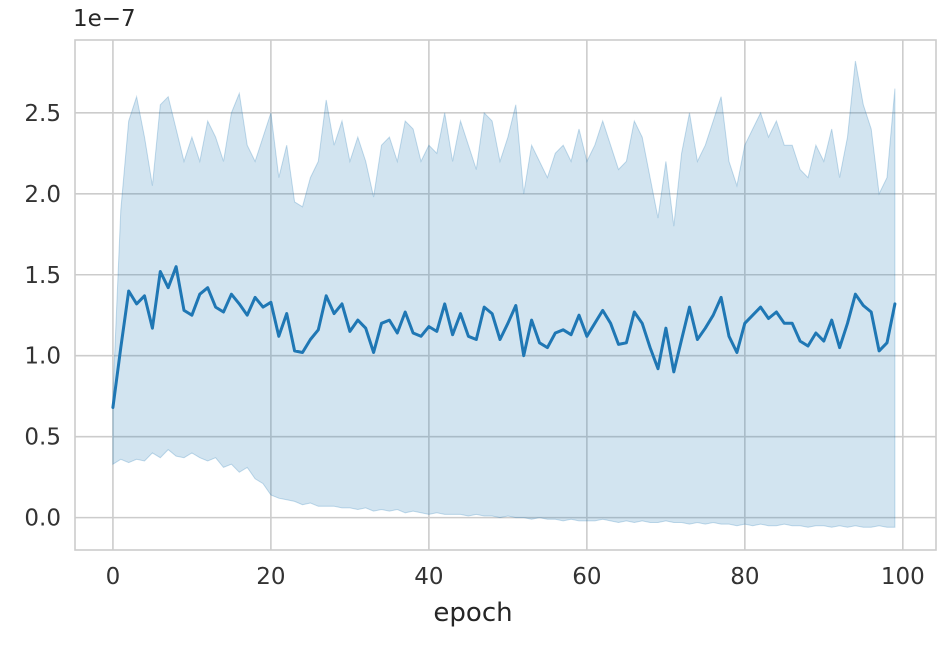  What do you see at coordinates (42, 195) in the screenshot?
I see `y-tick-label: 2.0` at bounding box center [42, 195].